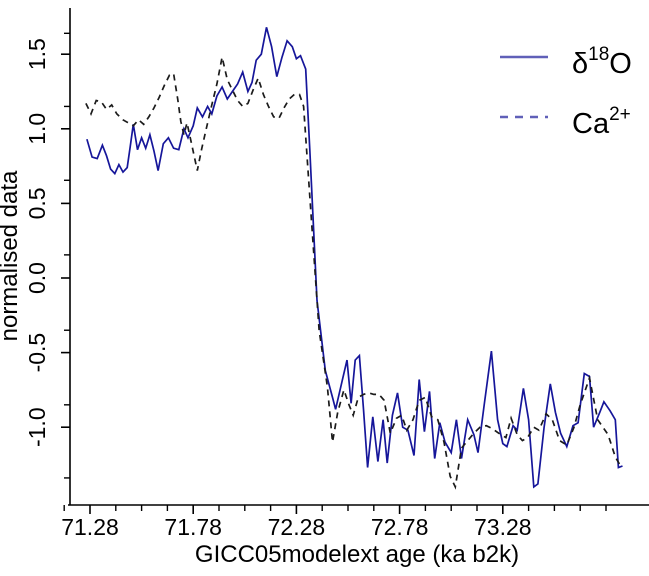 The image size is (649, 576). Describe the element at coordinates (357, 554) in the screenshot. I see `x-axis-title: GICC05modelext age (ka b2k)` at that location.